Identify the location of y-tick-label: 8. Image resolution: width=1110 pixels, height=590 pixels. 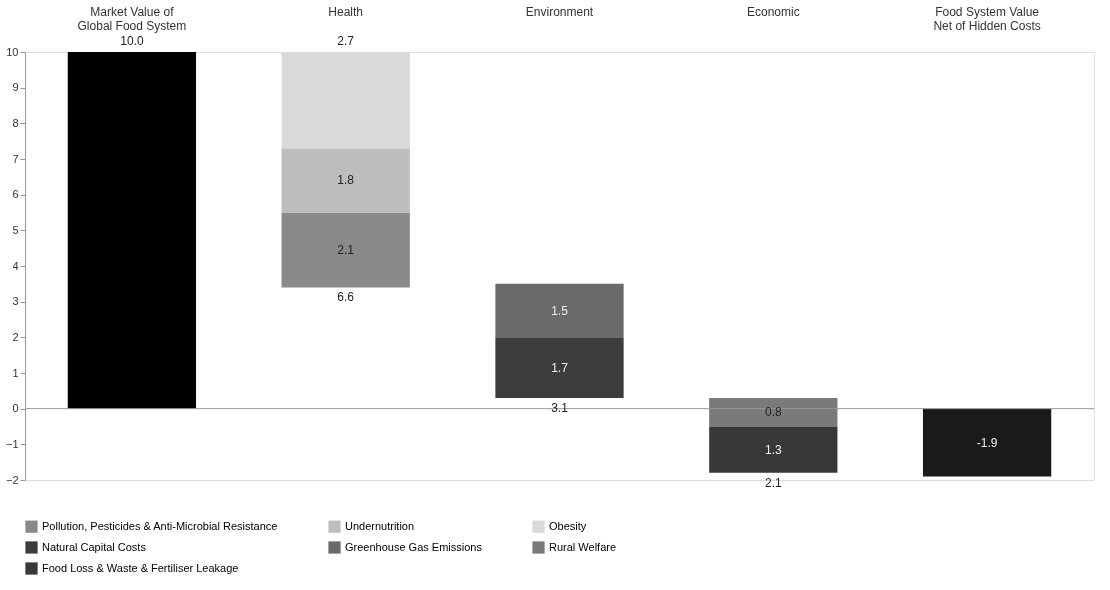
(15, 122).